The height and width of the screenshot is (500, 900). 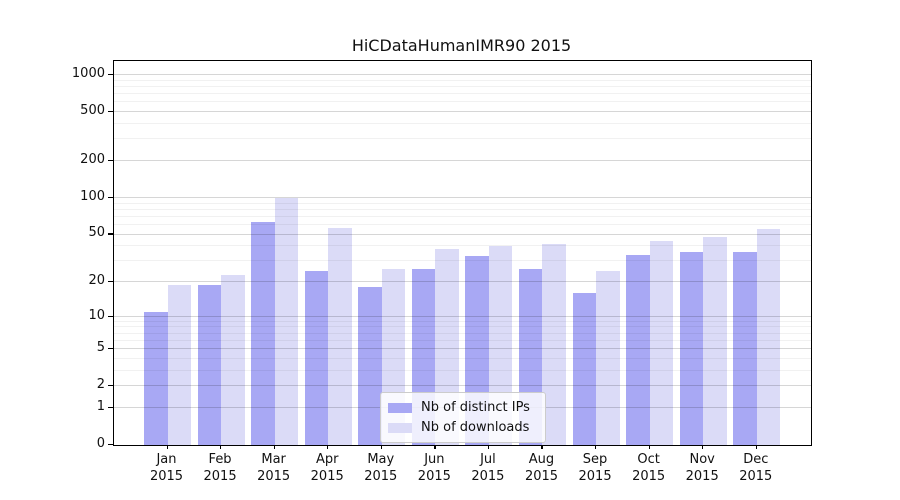 What do you see at coordinates (584, 369) in the screenshot?
I see `bar-sep-2015-distinct-ips` at bounding box center [584, 369].